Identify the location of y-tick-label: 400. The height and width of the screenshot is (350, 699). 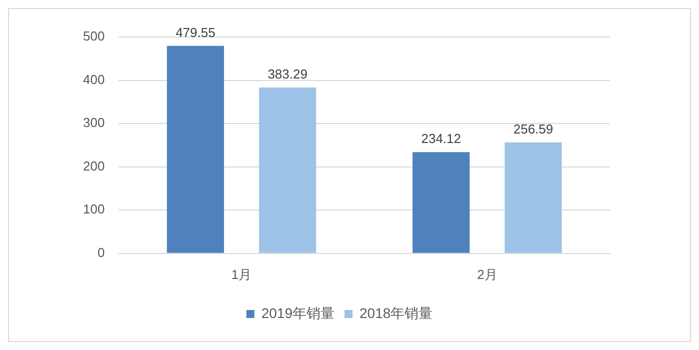
(93, 79).